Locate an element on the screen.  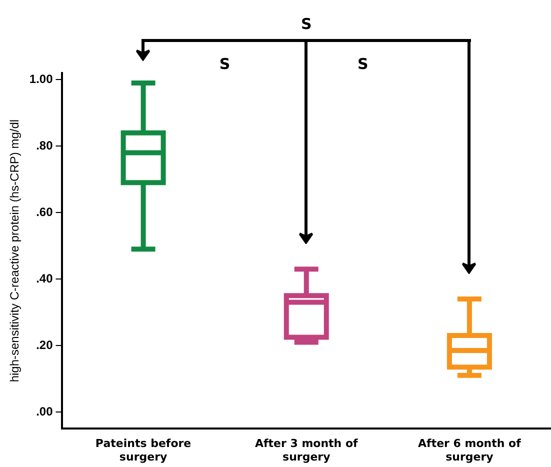
y-tick-label: .60 is located at coordinates (45, 211).